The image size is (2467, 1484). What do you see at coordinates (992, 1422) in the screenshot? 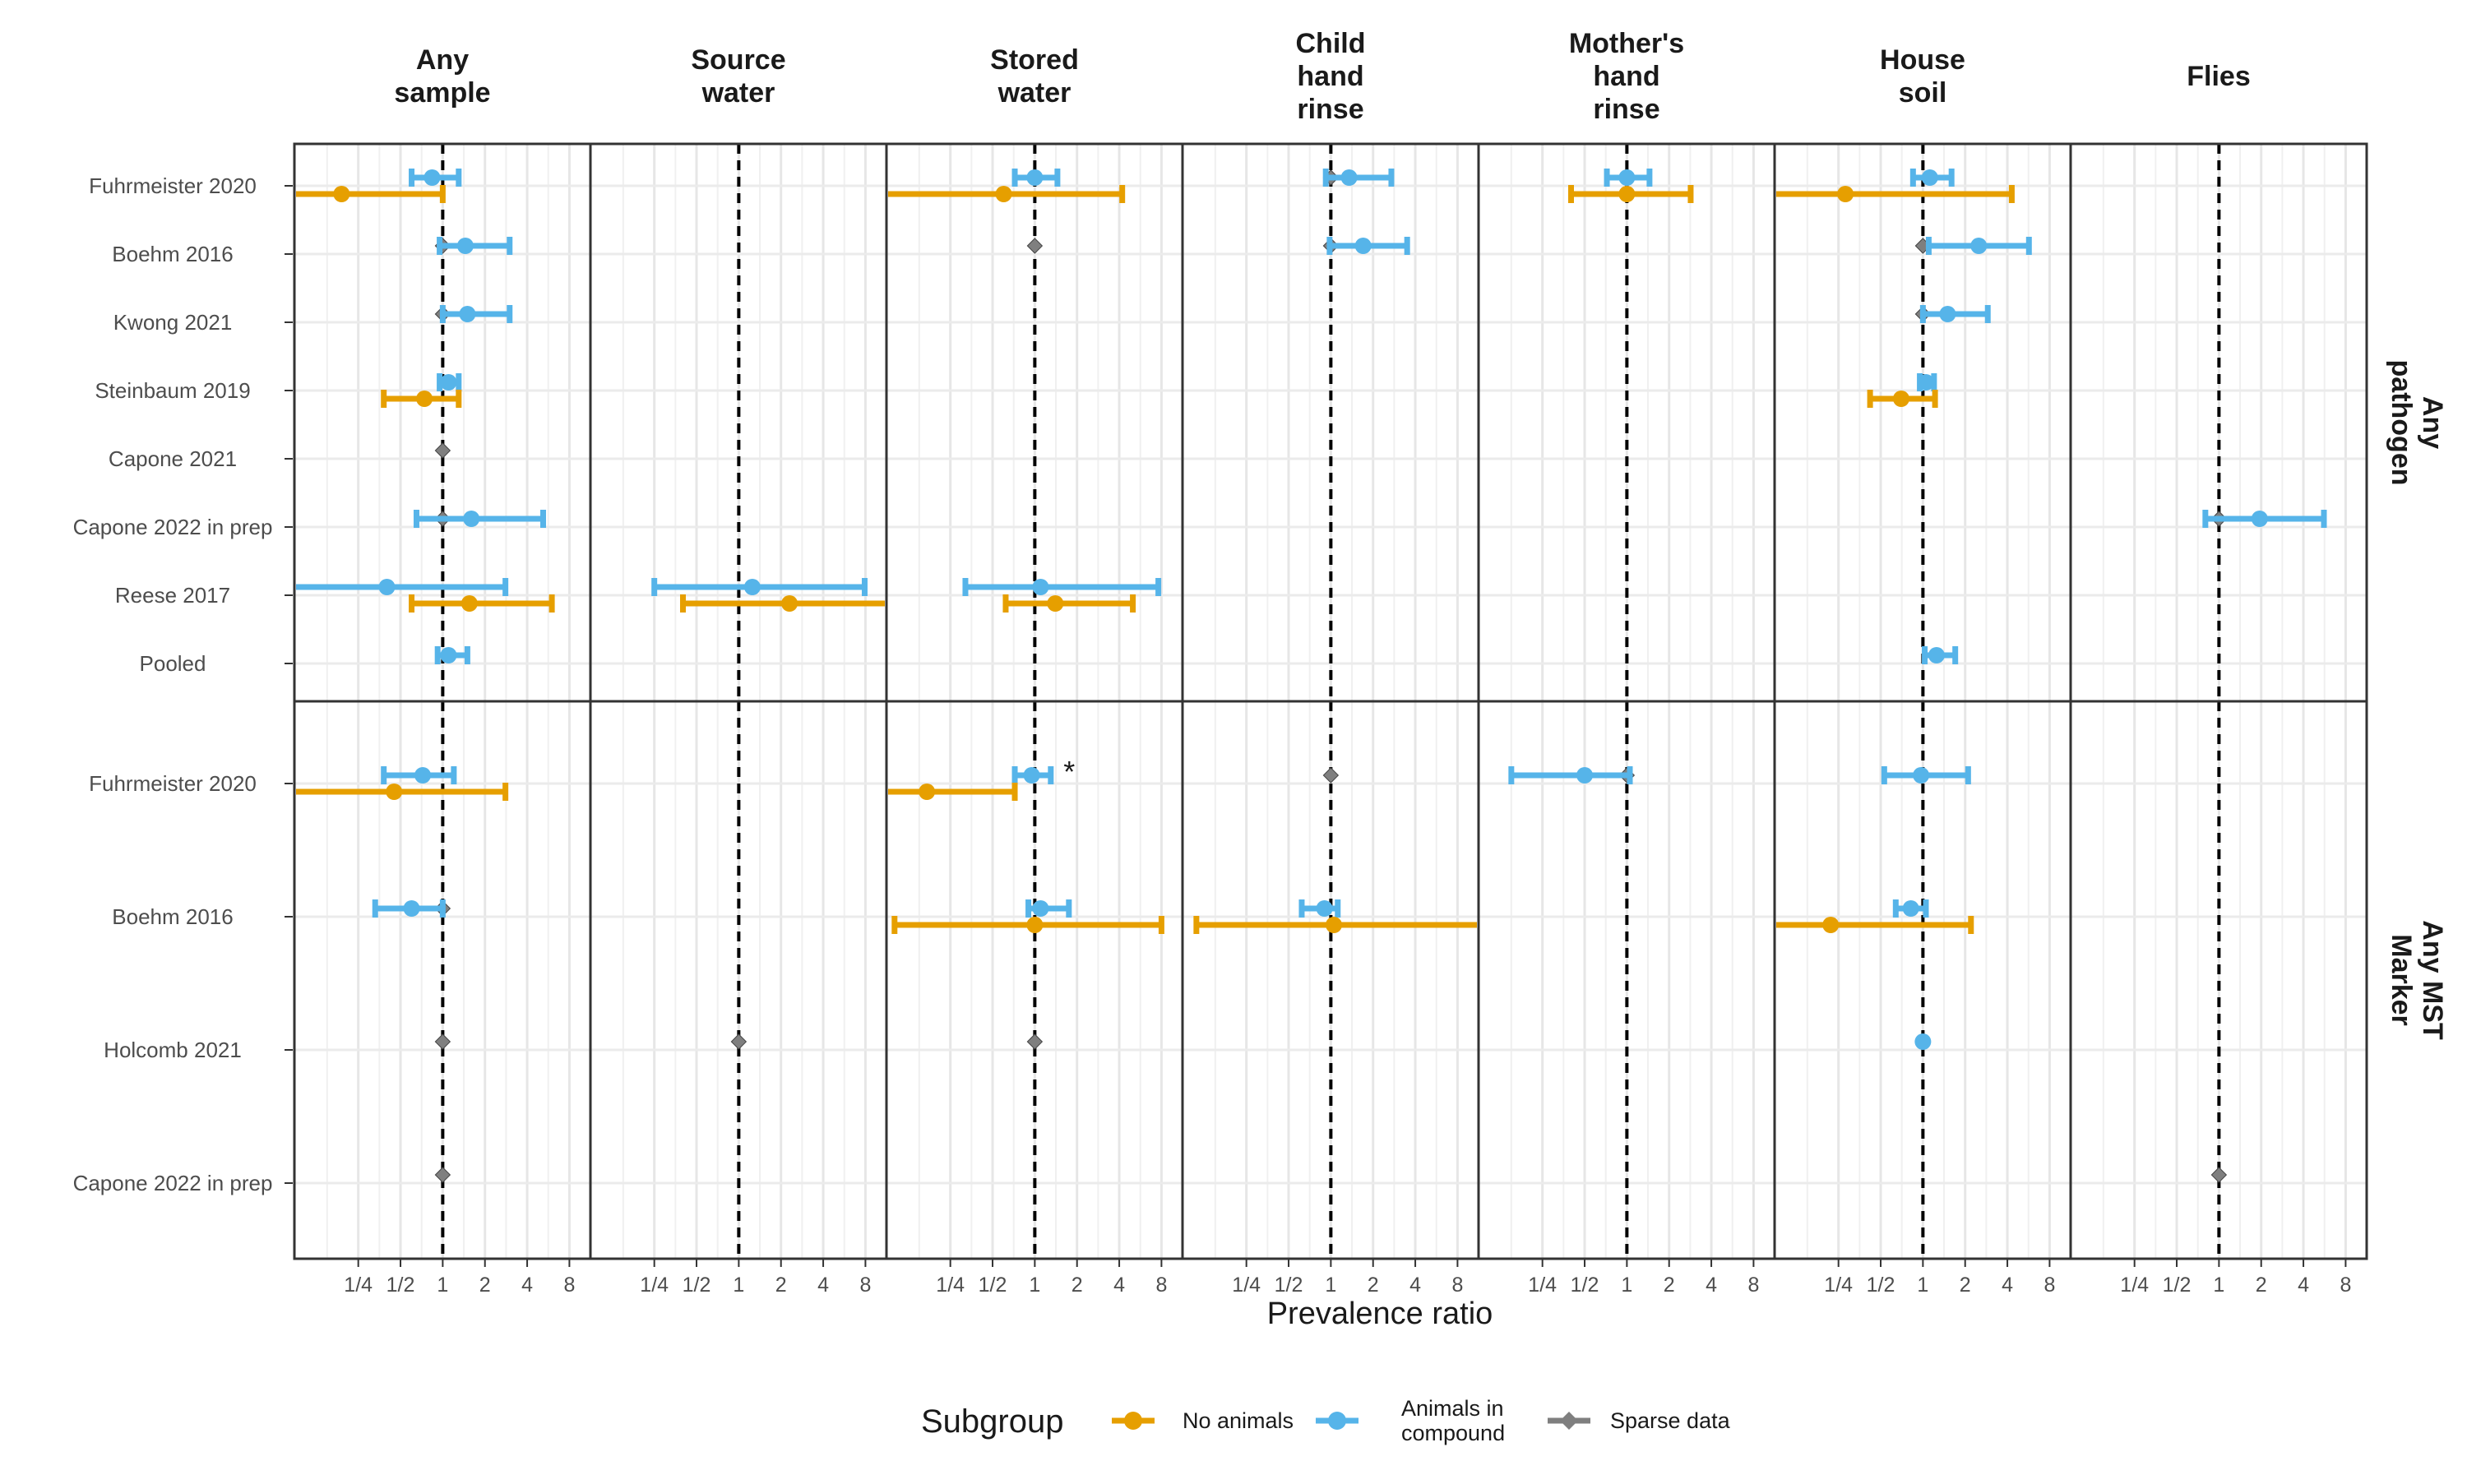
I see `legend-title: Subgroup` at bounding box center [992, 1422].